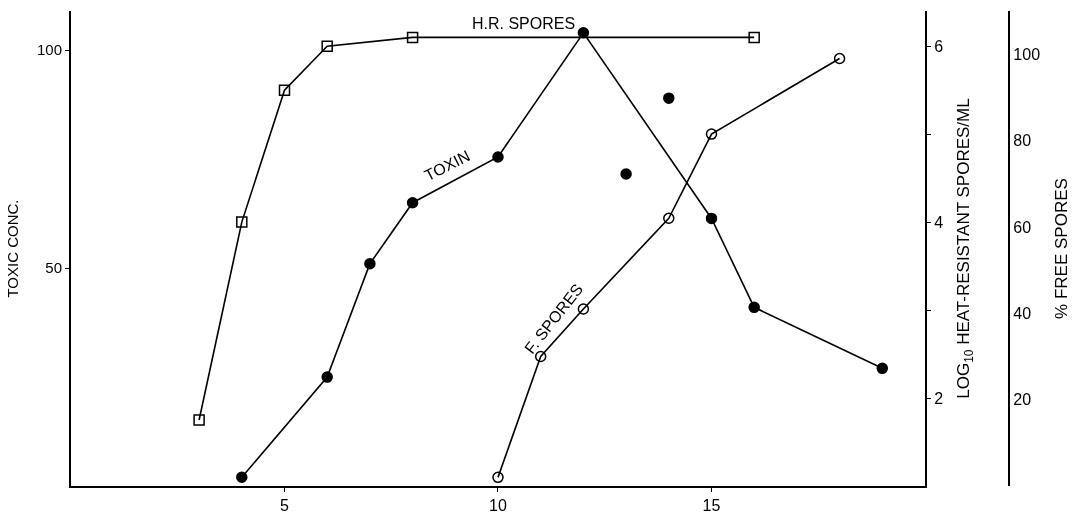  Describe the element at coordinates (1027, 54) in the screenshot. I see `y3-tick-label: 100` at that location.